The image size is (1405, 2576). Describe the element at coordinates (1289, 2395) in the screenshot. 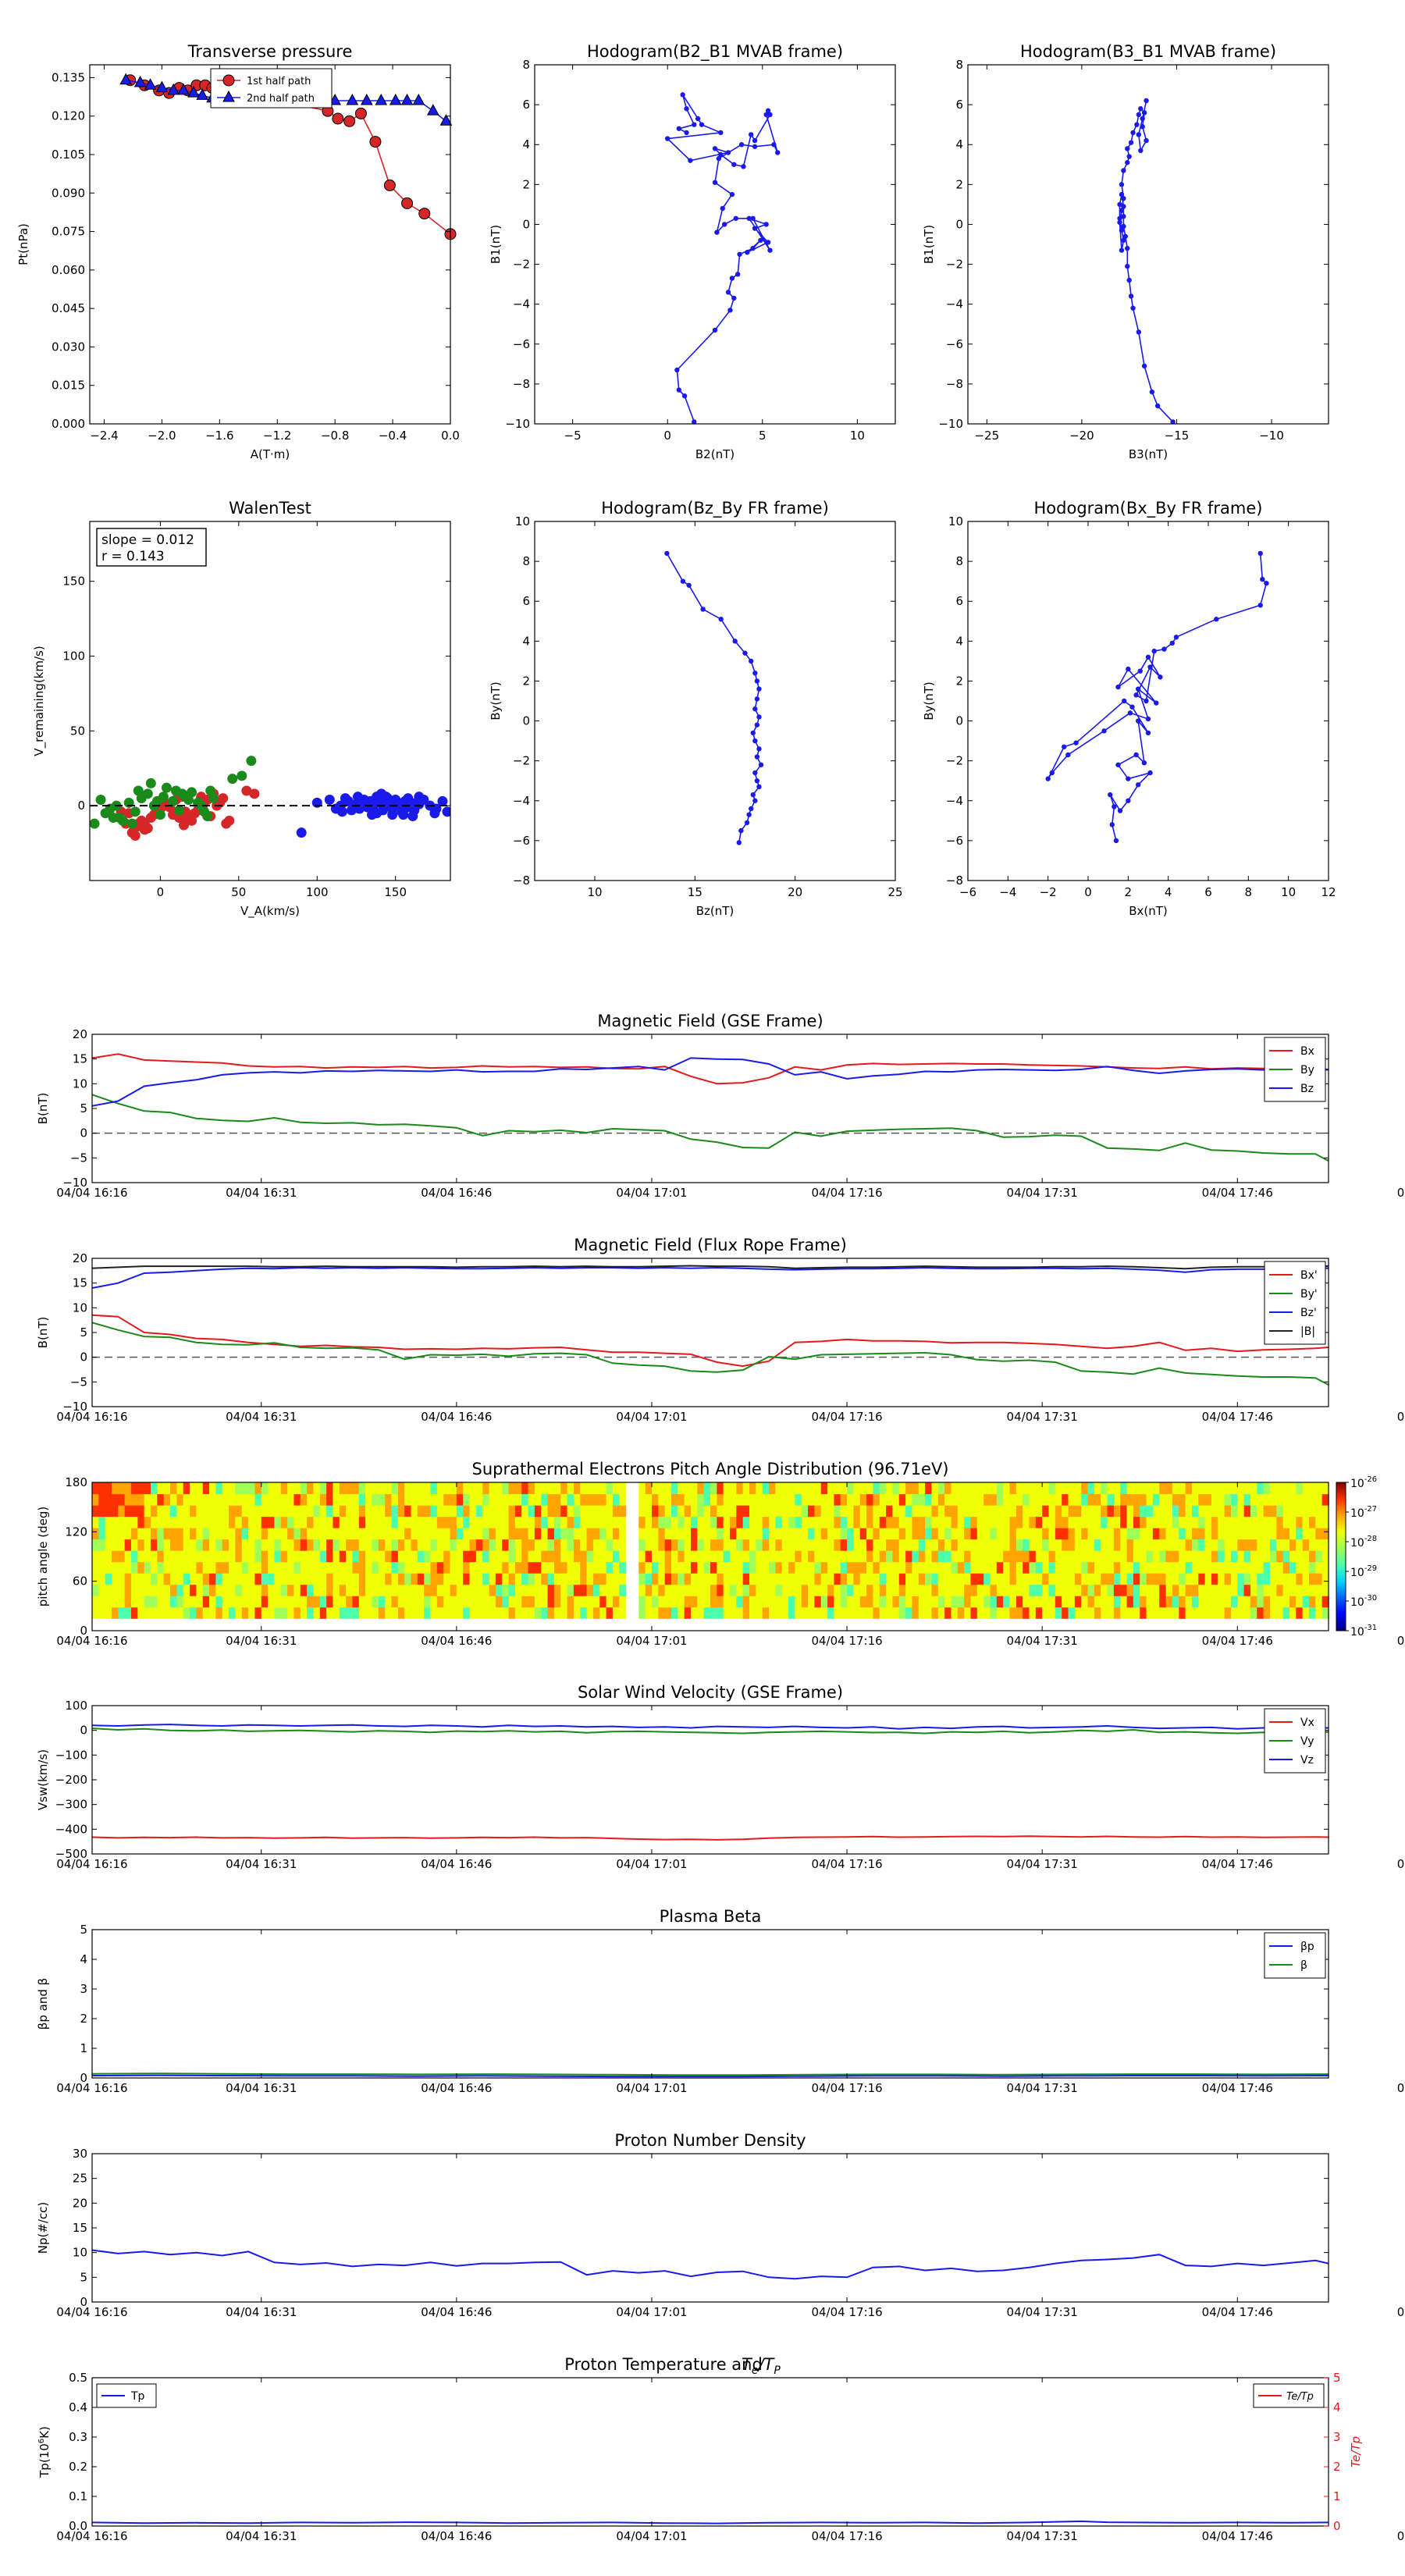

I see `legend-right: Te/Tp` at that location.